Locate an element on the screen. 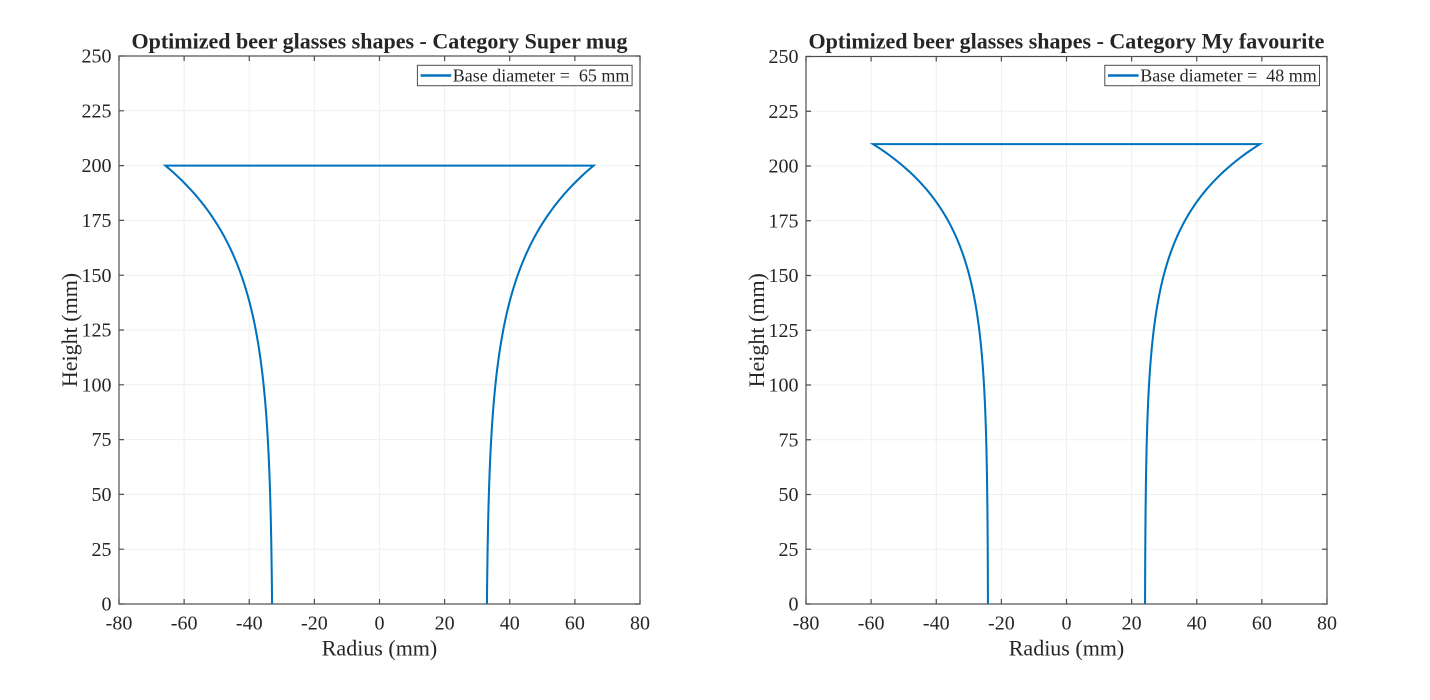  svg-text: Base diameter = 48 mm is located at coordinates (1228, 76).